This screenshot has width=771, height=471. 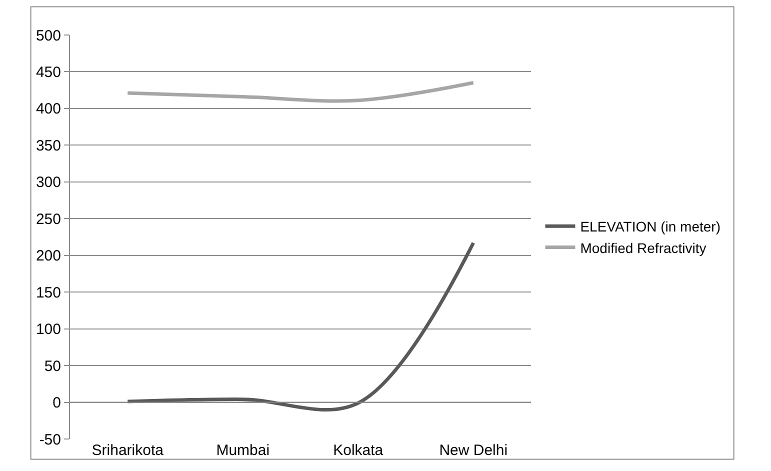 What do you see at coordinates (48, 145) in the screenshot?
I see `y-tick-label: 350` at bounding box center [48, 145].